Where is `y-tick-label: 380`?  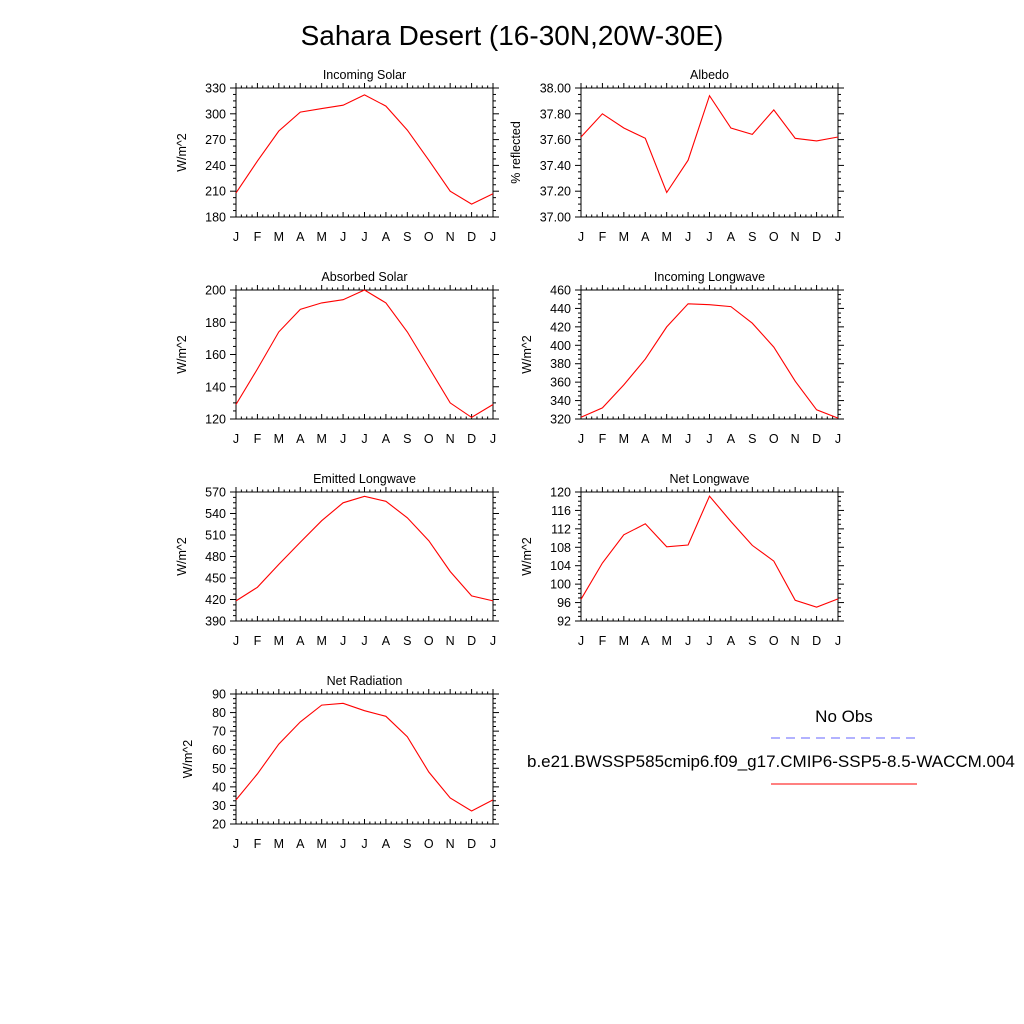
y-tick-label: 380 is located at coordinates (560, 364).